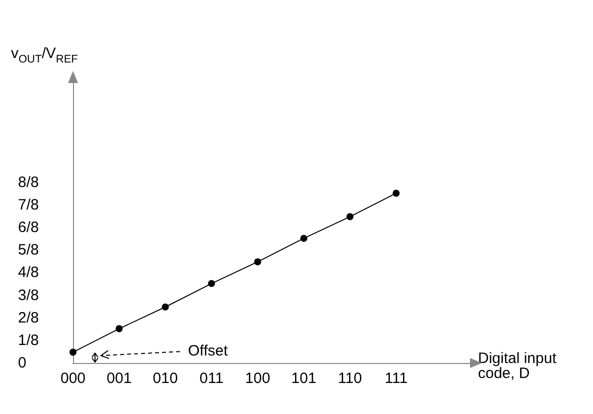 This screenshot has width=593, height=414. I want to click on y-tick-label: 7/8, so click(28, 205).